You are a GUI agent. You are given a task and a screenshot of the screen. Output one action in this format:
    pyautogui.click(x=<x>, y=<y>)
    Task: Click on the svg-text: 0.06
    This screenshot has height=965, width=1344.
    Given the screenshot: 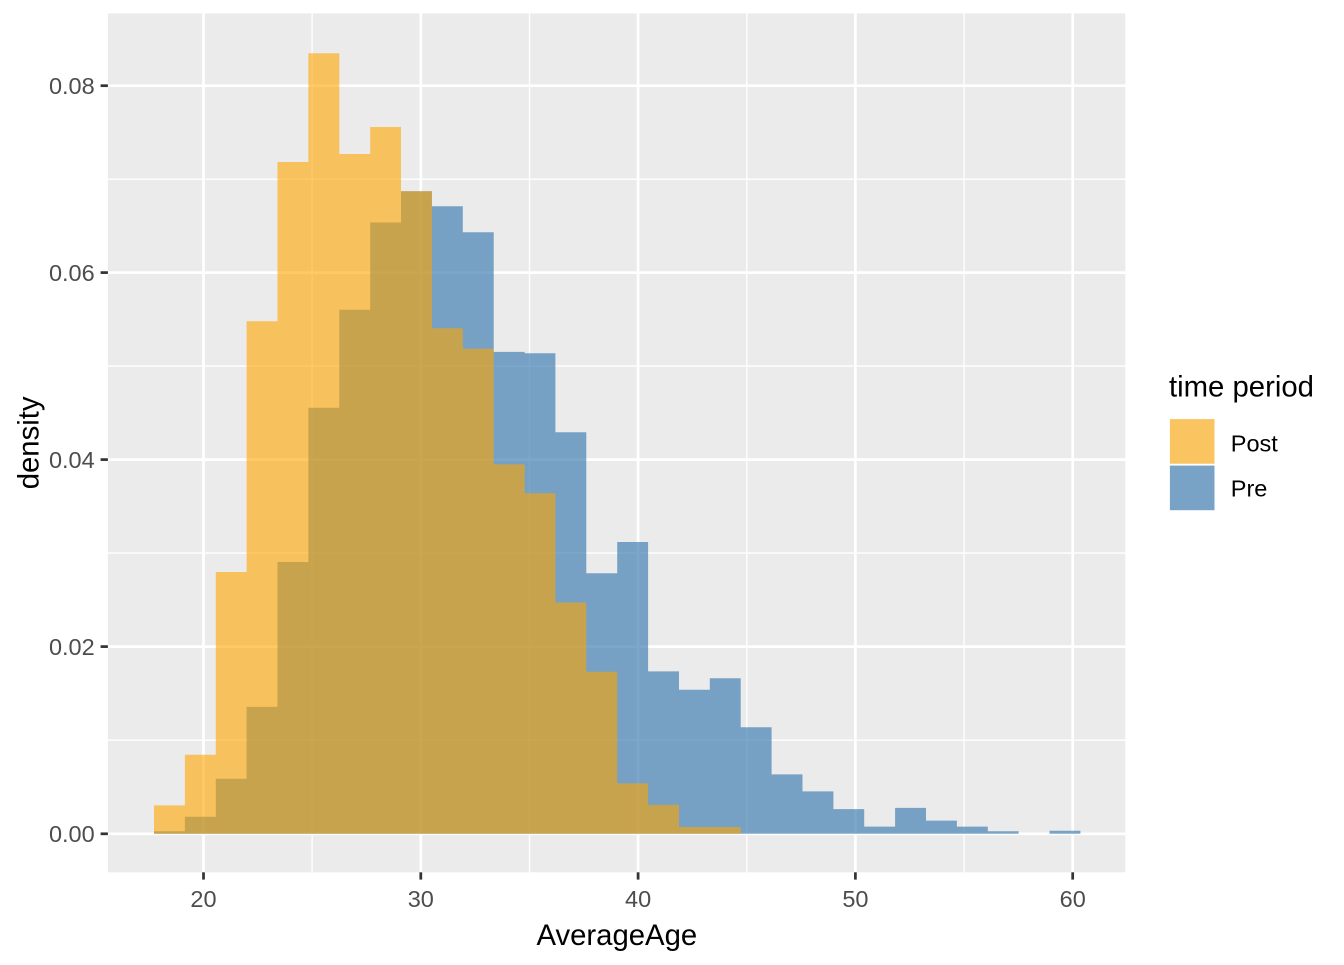 What is the action you would take?
    pyautogui.click(x=72, y=273)
    